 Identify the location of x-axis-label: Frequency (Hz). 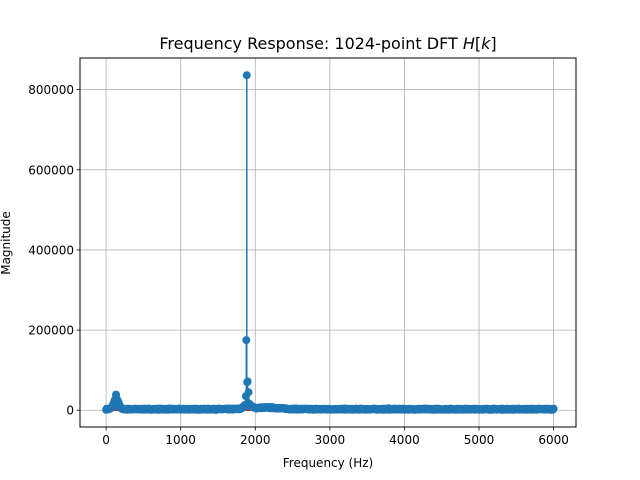
(328, 463).